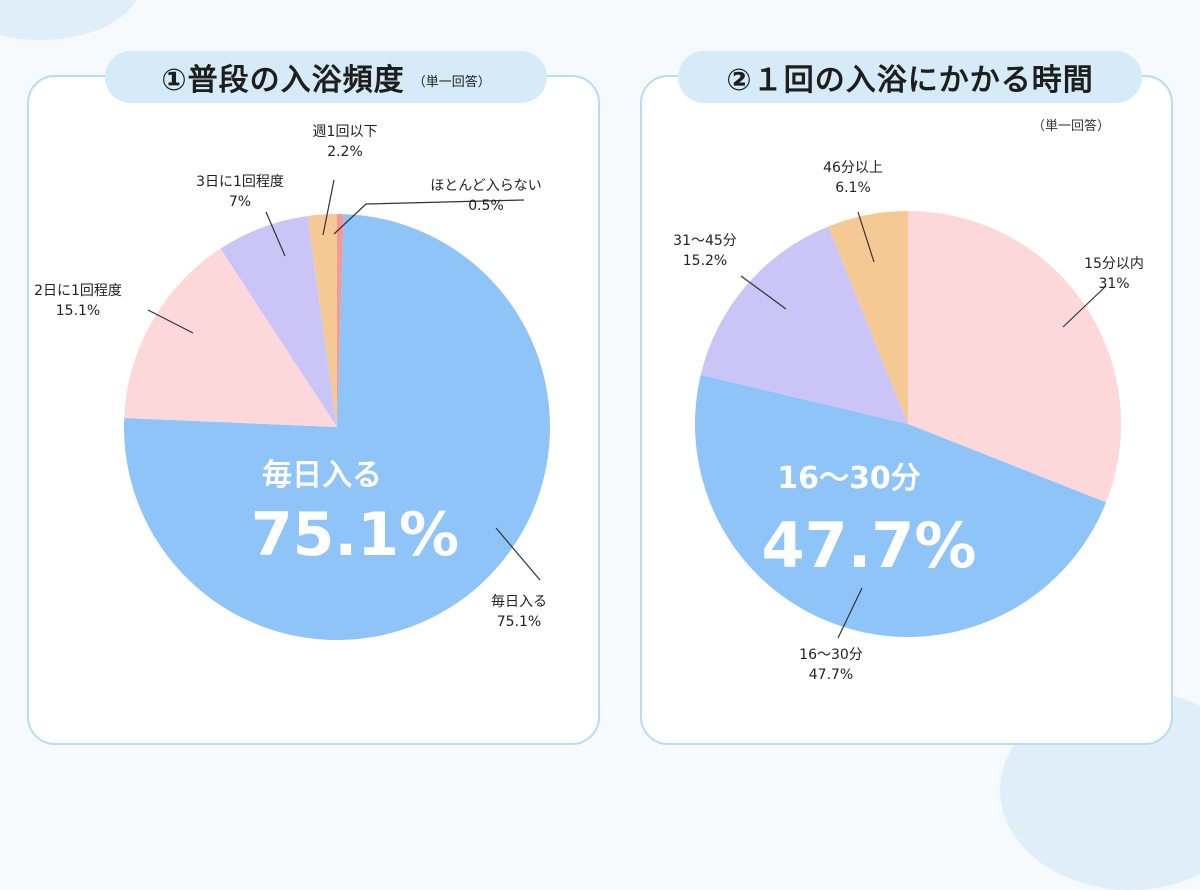 The height and width of the screenshot is (890, 1200). Describe the element at coordinates (519, 602) in the screenshot. I see `slice-label: 毎日入る` at that location.